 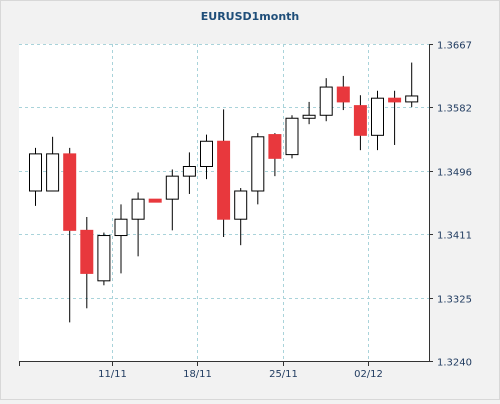 I want to click on x-tick-label-0: 11/11, so click(x=112, y=374).